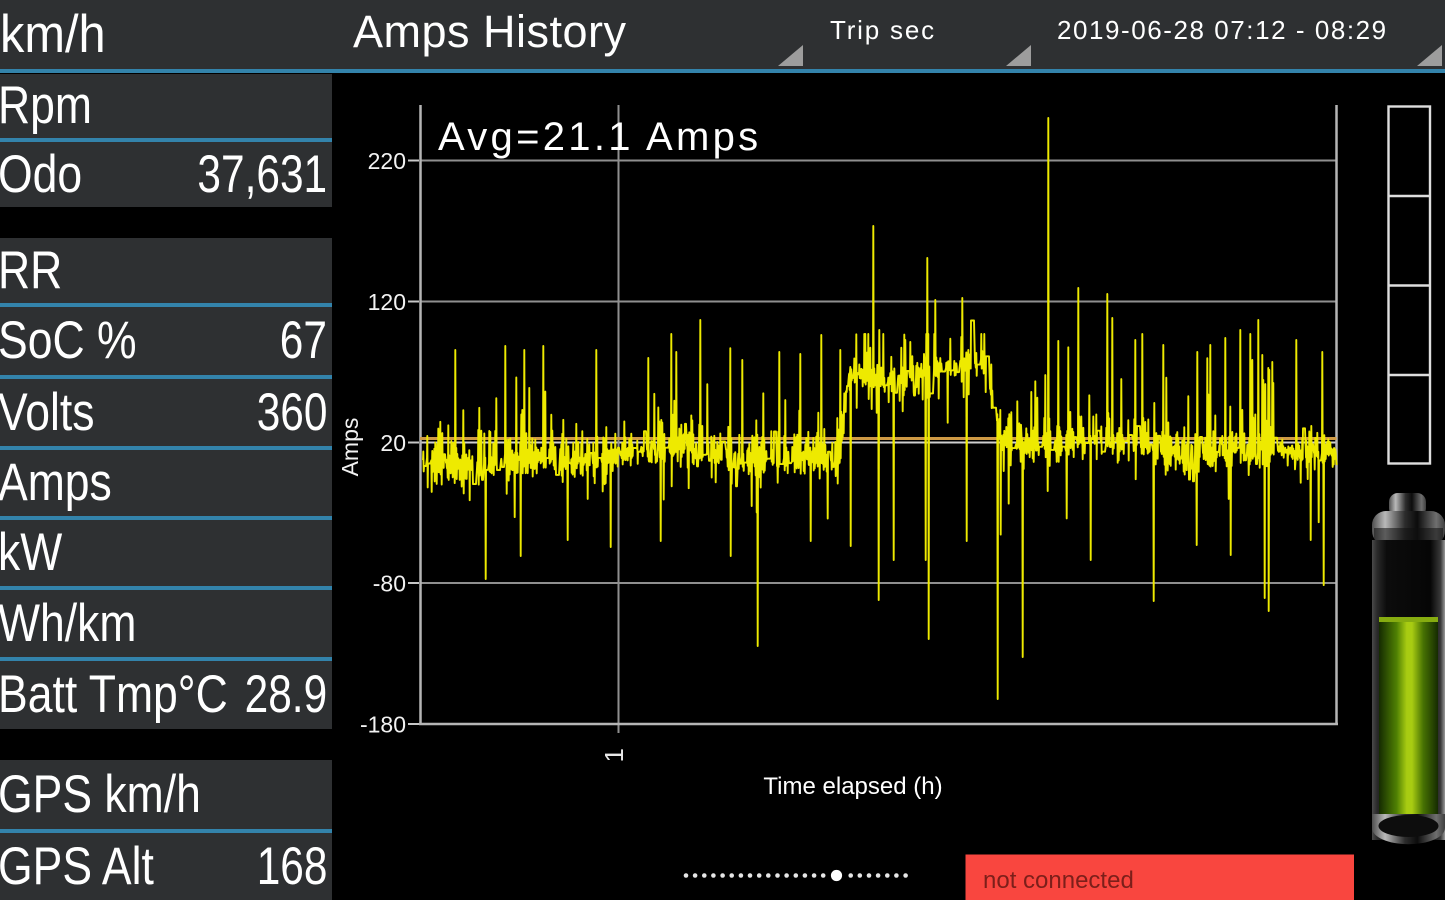  What do you see at coordinates (383, 725) in the screenshot?
I see `svg-text: -180` at bounding box center [383, 725].